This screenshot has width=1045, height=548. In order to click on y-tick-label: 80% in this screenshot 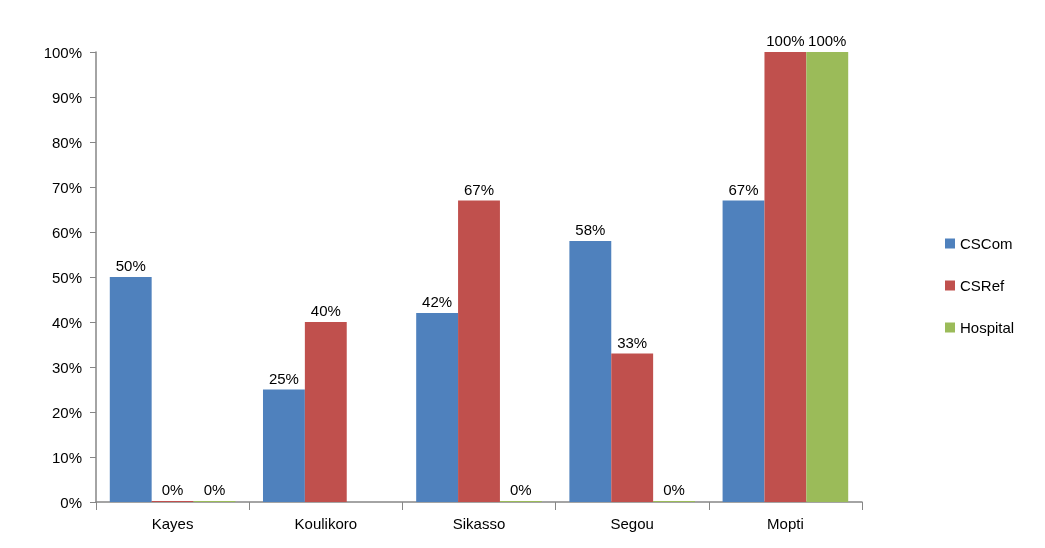, I will do `click(66, 142)`.